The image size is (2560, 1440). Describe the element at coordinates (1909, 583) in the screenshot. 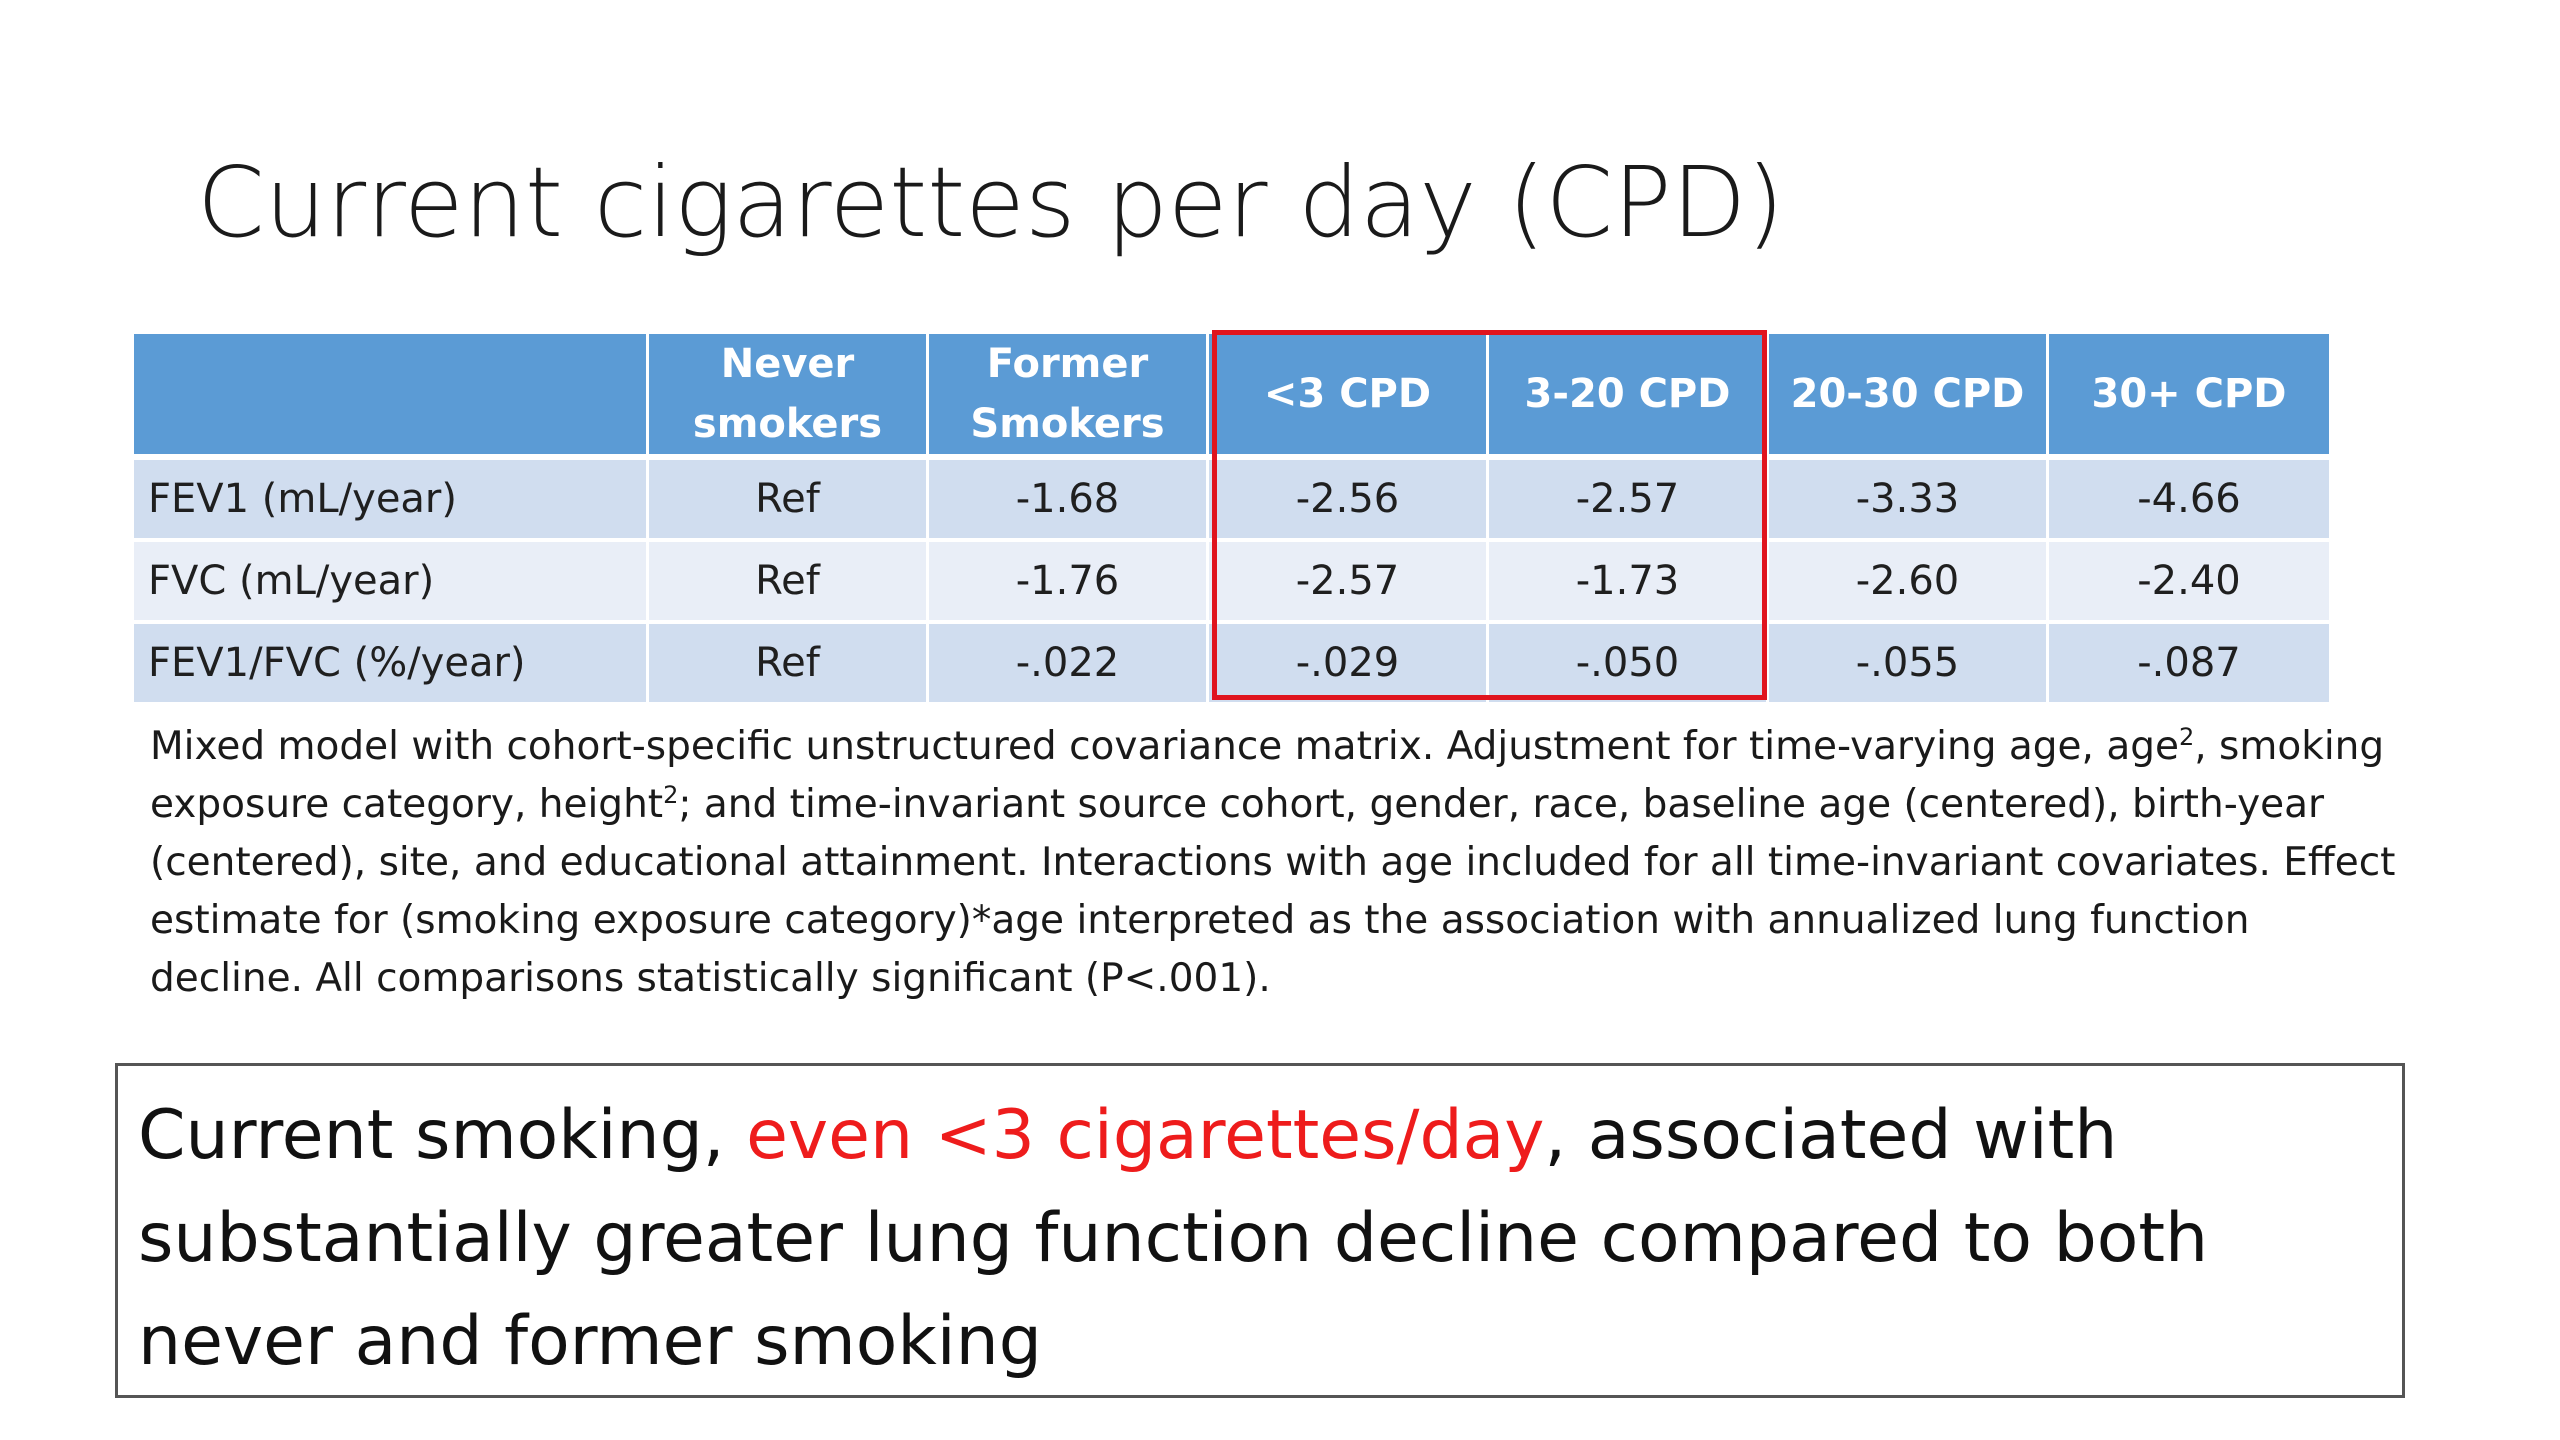

I see `table-cell: -2.60` at that location.